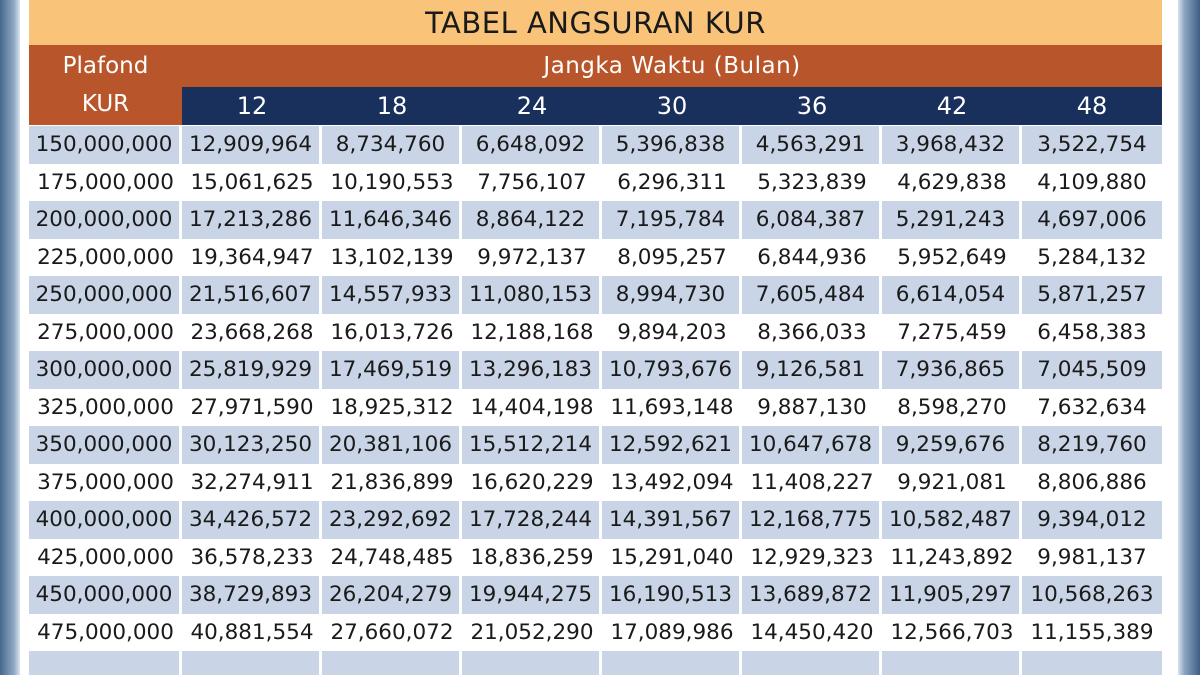 The height and width of the screenshot is (675, 1200). I want to click on installment-cell: 40,881,554, so click(252, 632).